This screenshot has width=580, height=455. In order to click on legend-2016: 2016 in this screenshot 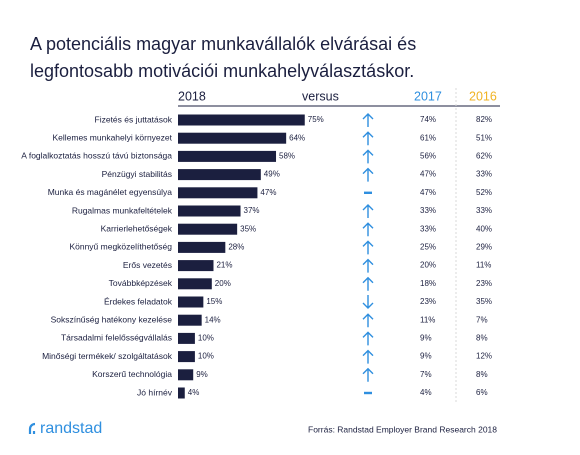, I will do `click(483, 96)`.